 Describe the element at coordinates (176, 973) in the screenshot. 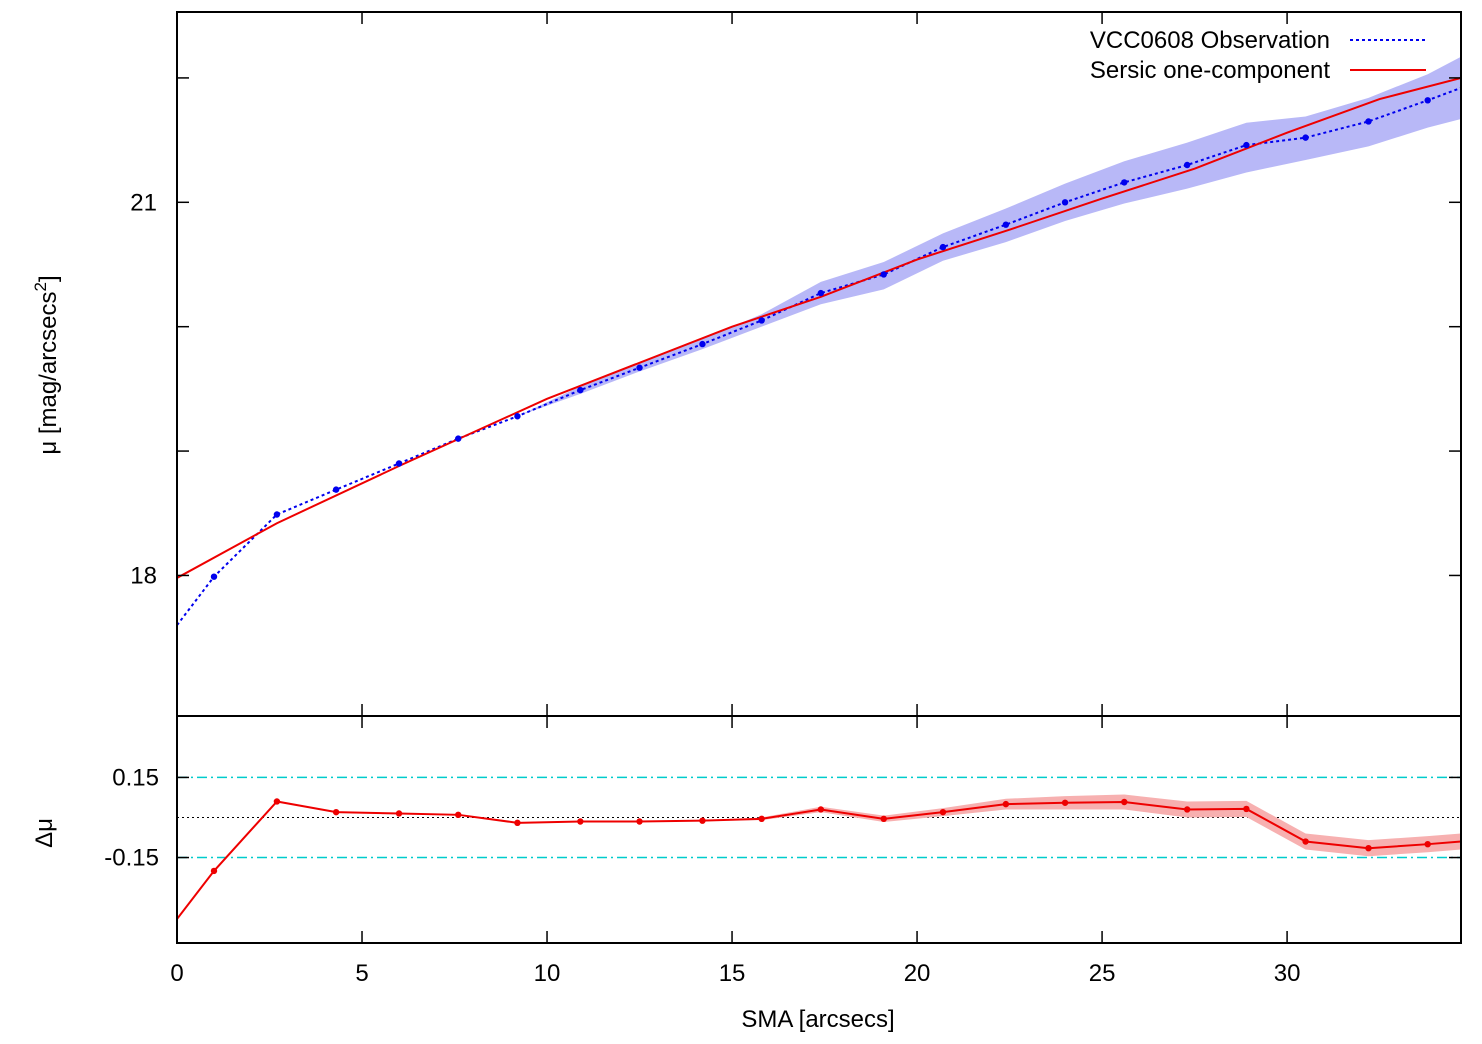

I see `x-tick-label: 0` at that location.